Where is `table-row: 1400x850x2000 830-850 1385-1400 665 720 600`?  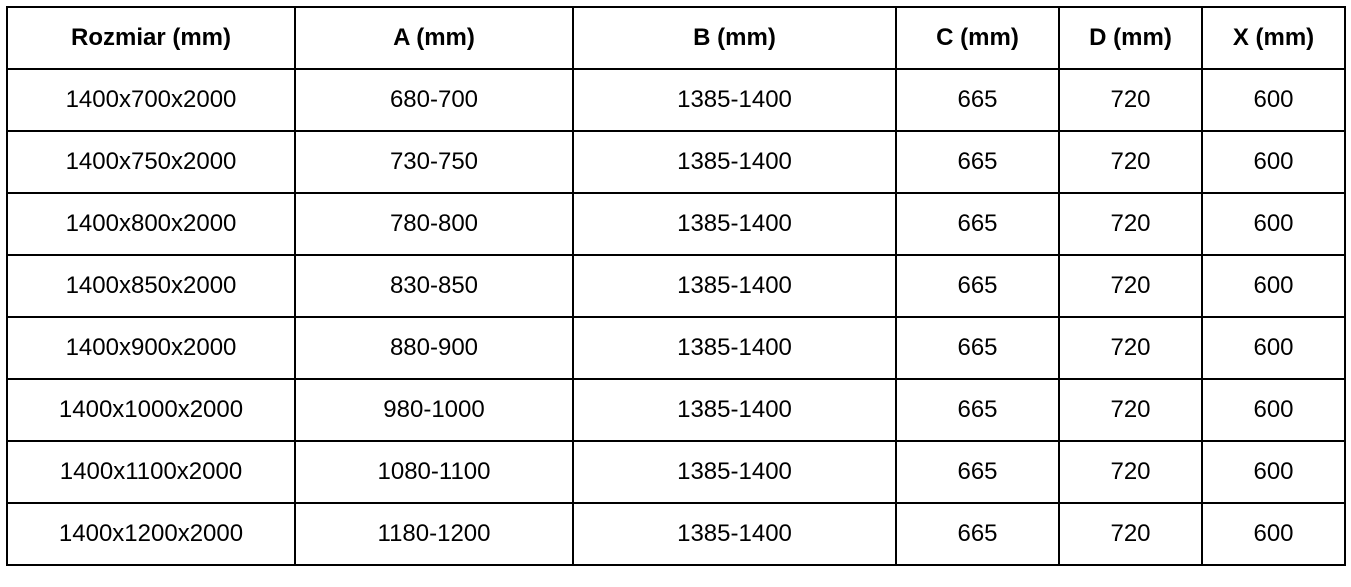 table-row: 1400x850x2000 830-850 1385-1400 665 720 600 is located at coordinates (676, 286).